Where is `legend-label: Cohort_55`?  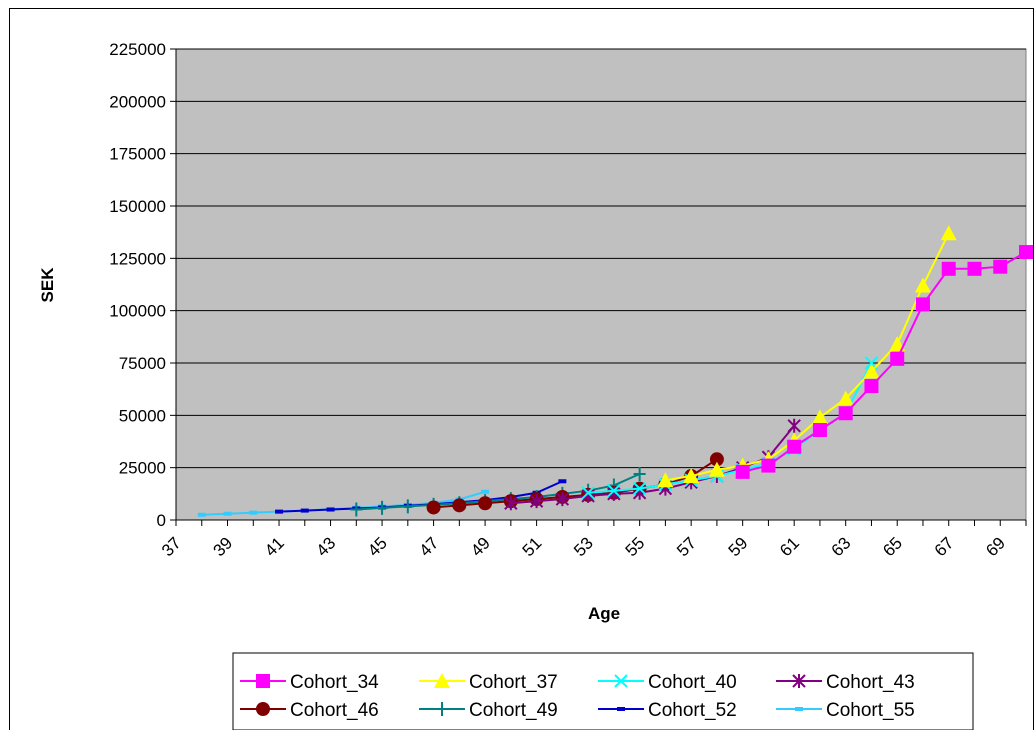 legend-label: Cohort_55 is located at coordinates (870, 710).